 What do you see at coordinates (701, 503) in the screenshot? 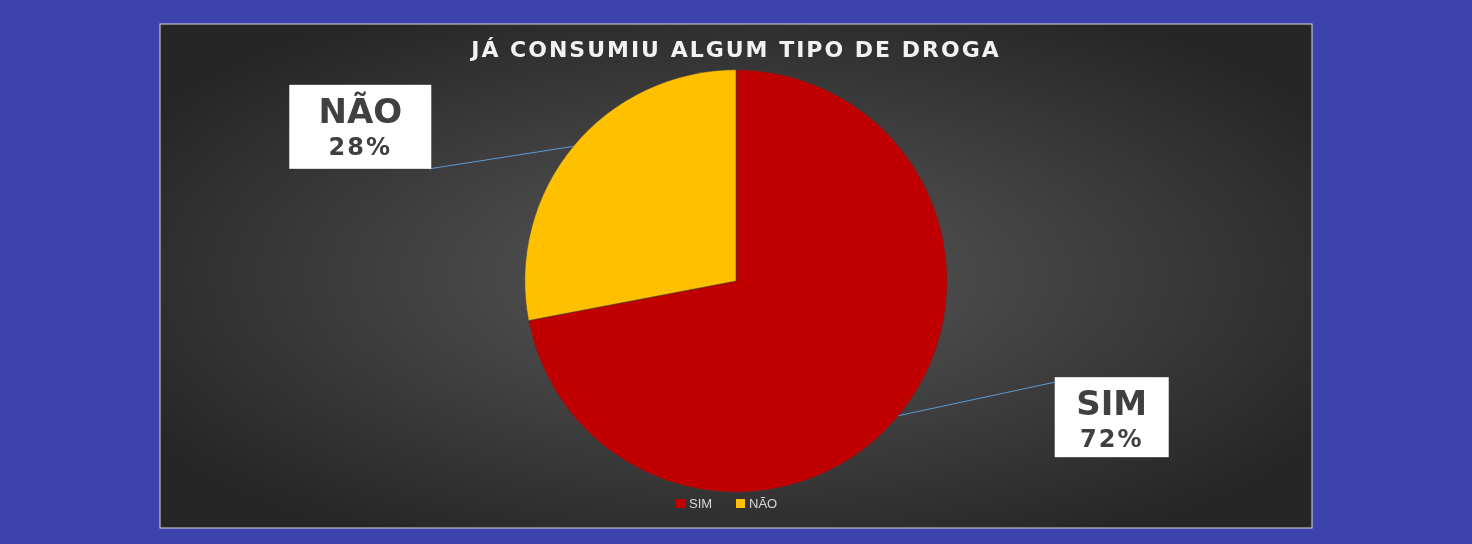
I see `legend-label: SIM` at bounding box center [701, 503].